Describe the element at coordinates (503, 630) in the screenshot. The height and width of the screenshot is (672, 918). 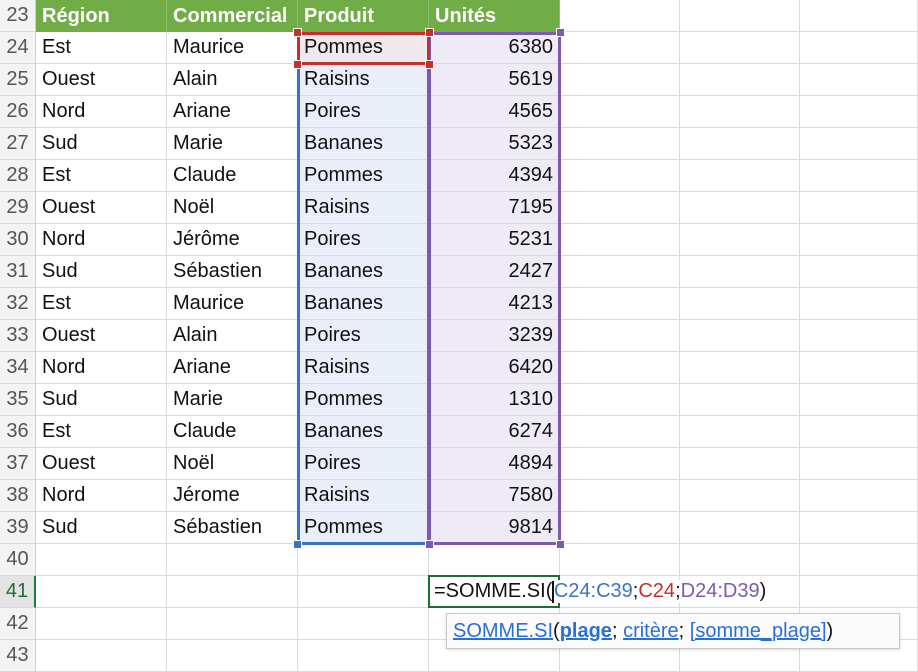
I see `tooltip-function-link: SOMME.SI` at that location.